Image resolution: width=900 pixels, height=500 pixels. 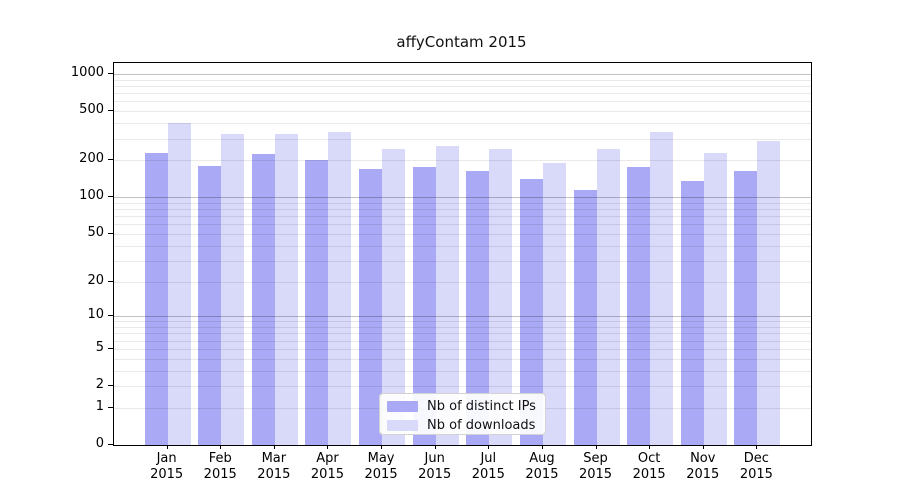 What do you see at coordinates (703, 466) in the screenshot?
I see `x-tick-label-nov: Nov 2015` at bounding box center [703, 466].